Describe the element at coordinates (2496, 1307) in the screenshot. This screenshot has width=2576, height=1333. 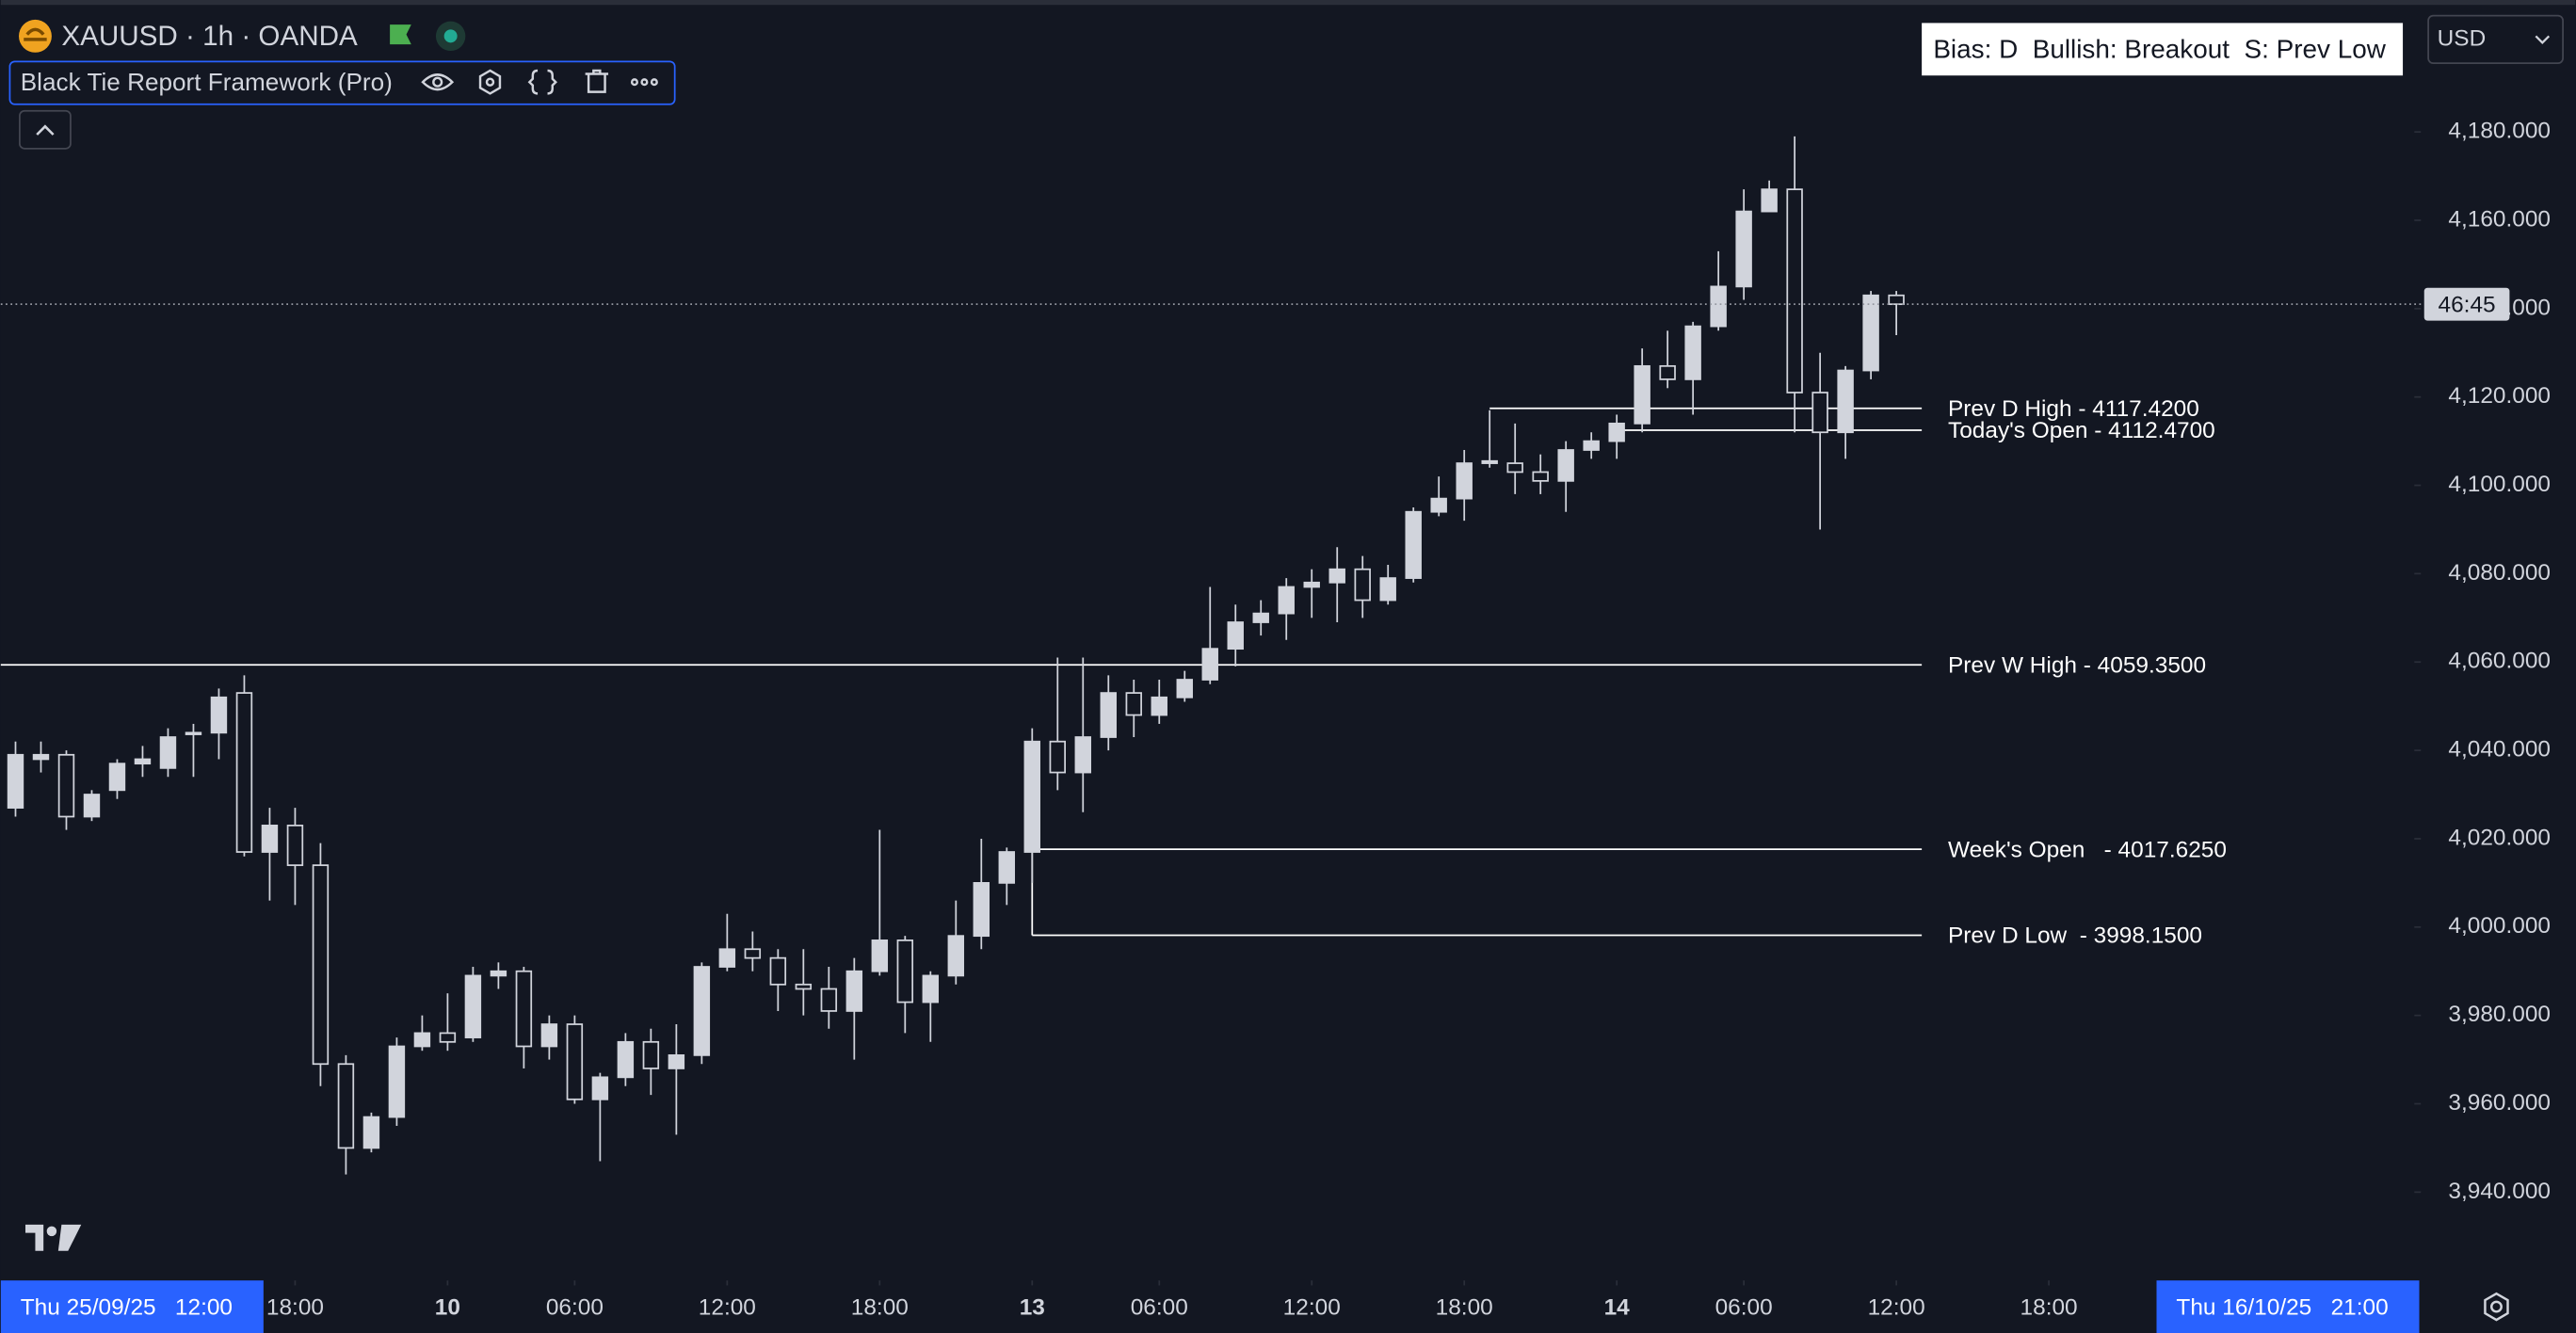
I see `settings-icon` at that location.